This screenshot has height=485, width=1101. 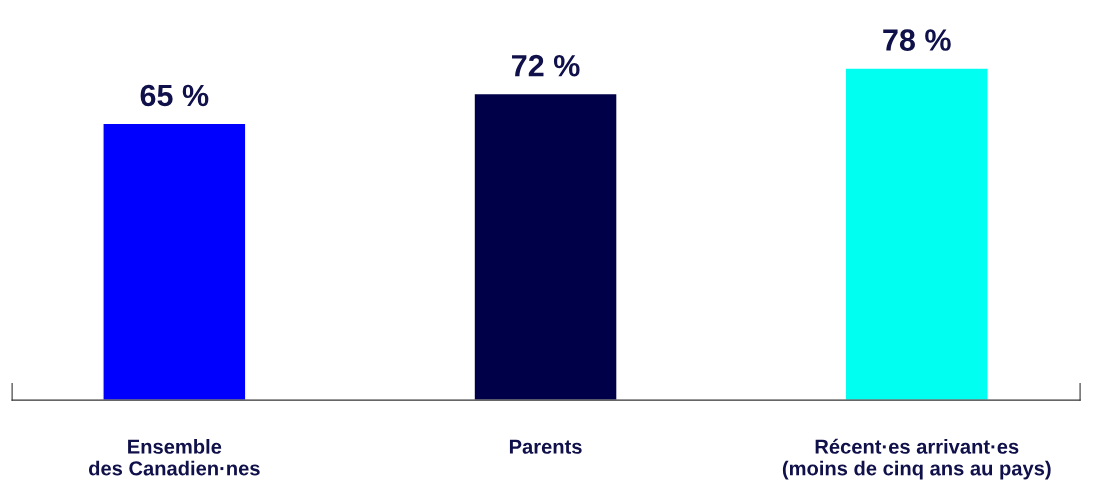 I want to click on data-label: 72 %, so click(x=546, y=65).